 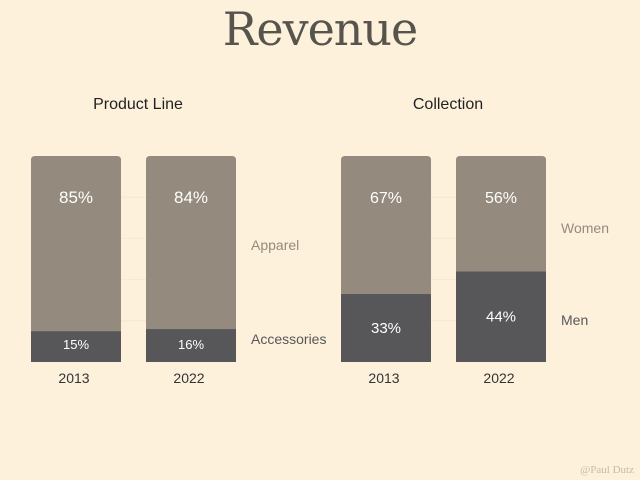 I want to click on collection-bar-men-2013, so click(x=386, y=328).